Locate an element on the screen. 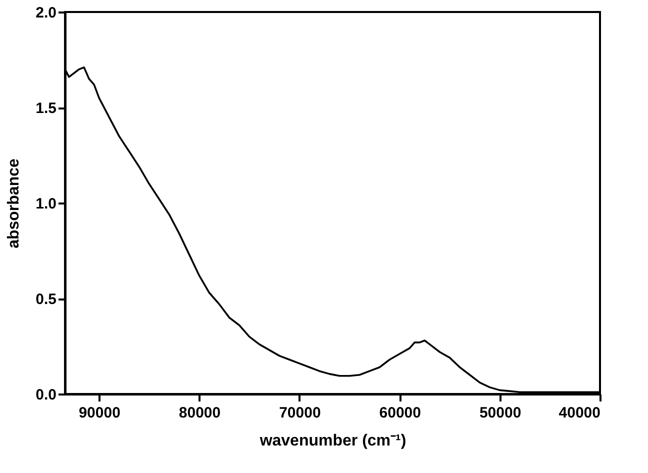 Image resolution: width=648 pixels, height=473 pixels. x-tick-label: 90000 is located at coordinates (99, 413).